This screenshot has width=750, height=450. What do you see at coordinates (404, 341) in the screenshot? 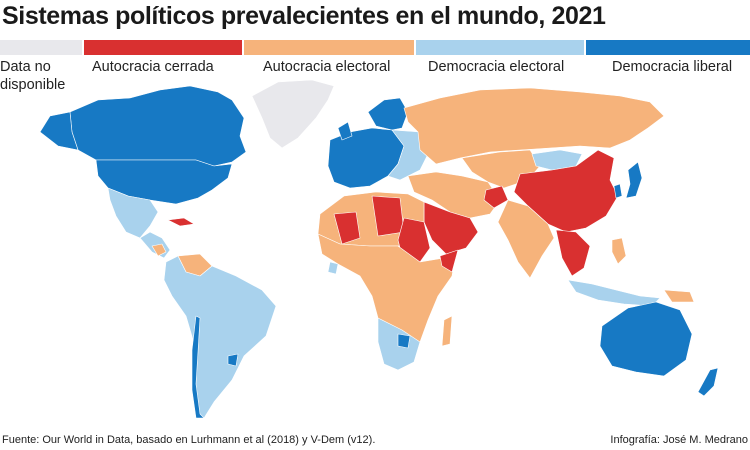
I see `region-botswana` at bounding box center [404, 341].